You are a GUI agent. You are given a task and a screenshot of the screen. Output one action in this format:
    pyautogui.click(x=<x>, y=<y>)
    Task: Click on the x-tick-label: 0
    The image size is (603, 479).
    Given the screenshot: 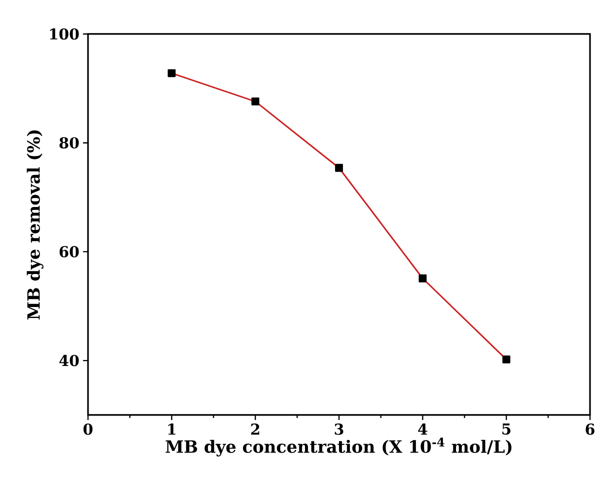 What is the action you would take?
    pyautogui.click(x=88, y=429)
    